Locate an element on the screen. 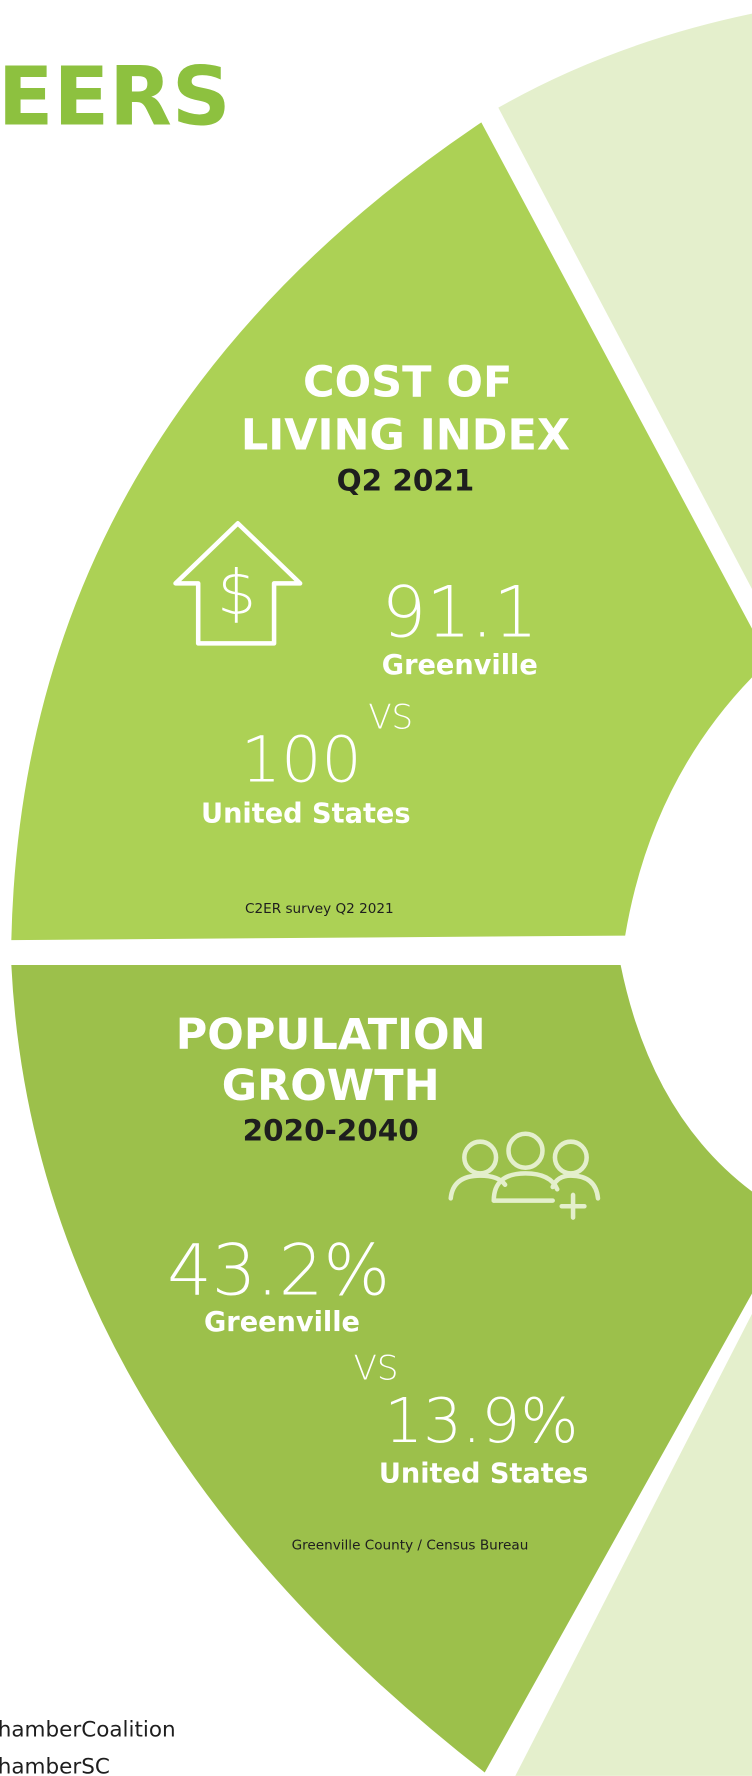 The image size is (752, 1776). footer-line: hamberSC is located at coordinates (55, 1765).